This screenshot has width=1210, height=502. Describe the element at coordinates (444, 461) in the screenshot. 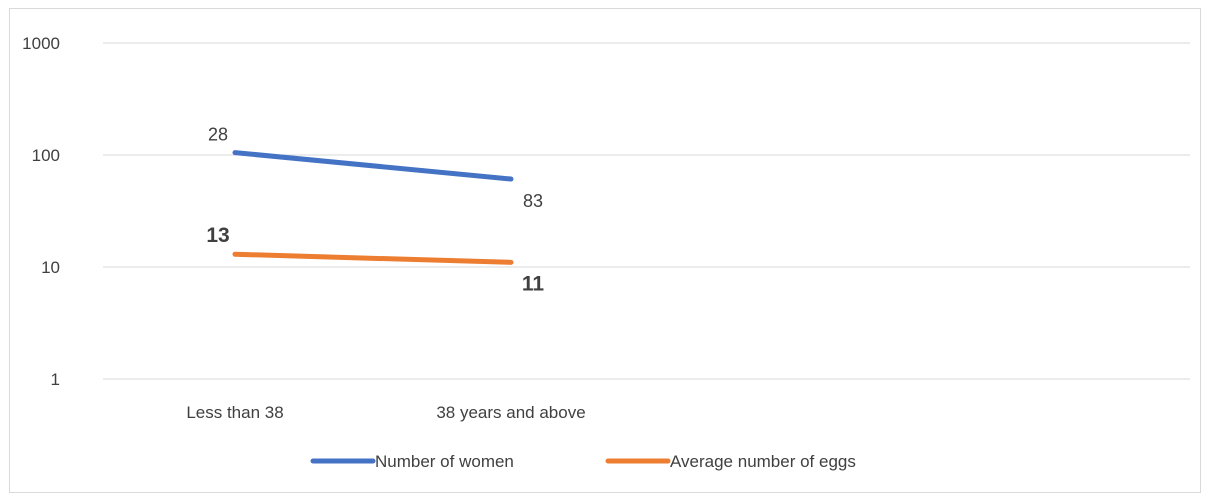

I see `legend-label: Number of women` at that location.